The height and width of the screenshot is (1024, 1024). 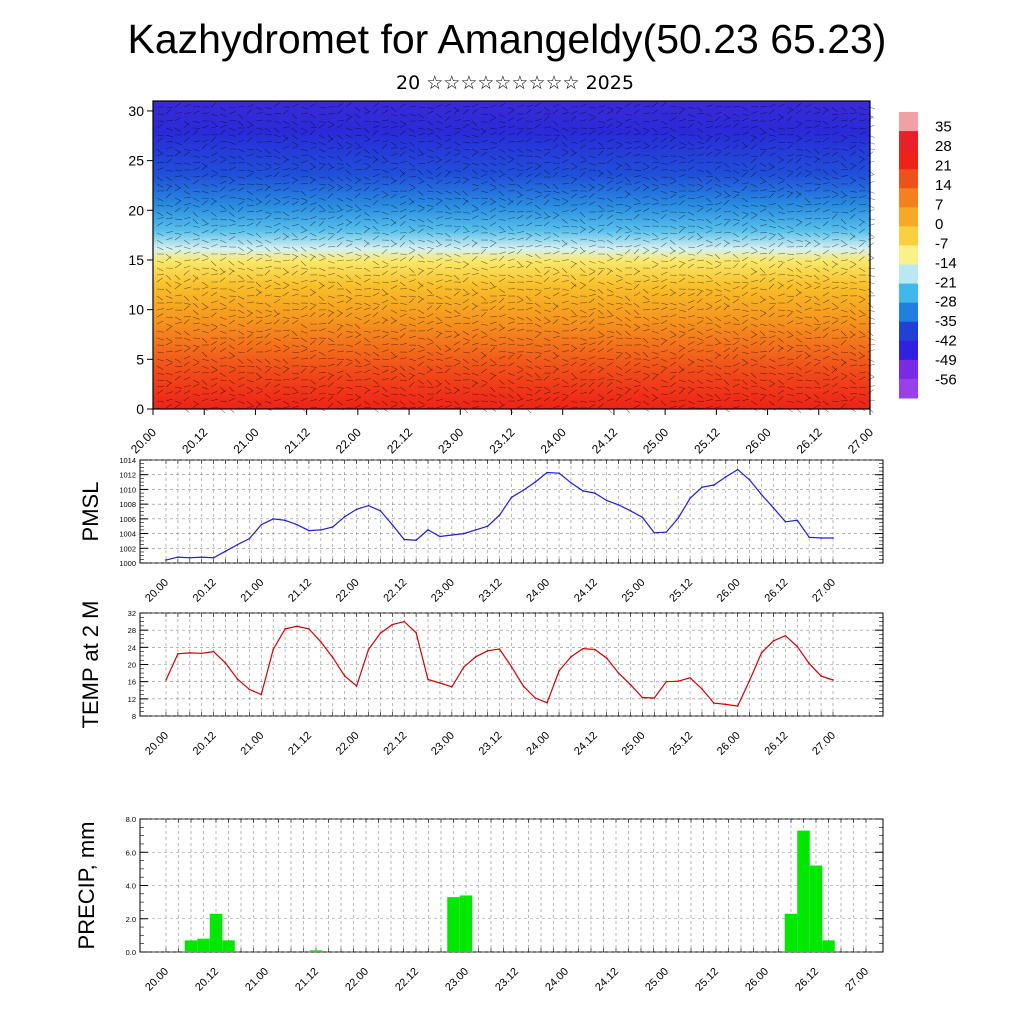 What do you see at coordinates (547, 472) in the screenshot?
I see `data-point` at bounding box center [547, 472].